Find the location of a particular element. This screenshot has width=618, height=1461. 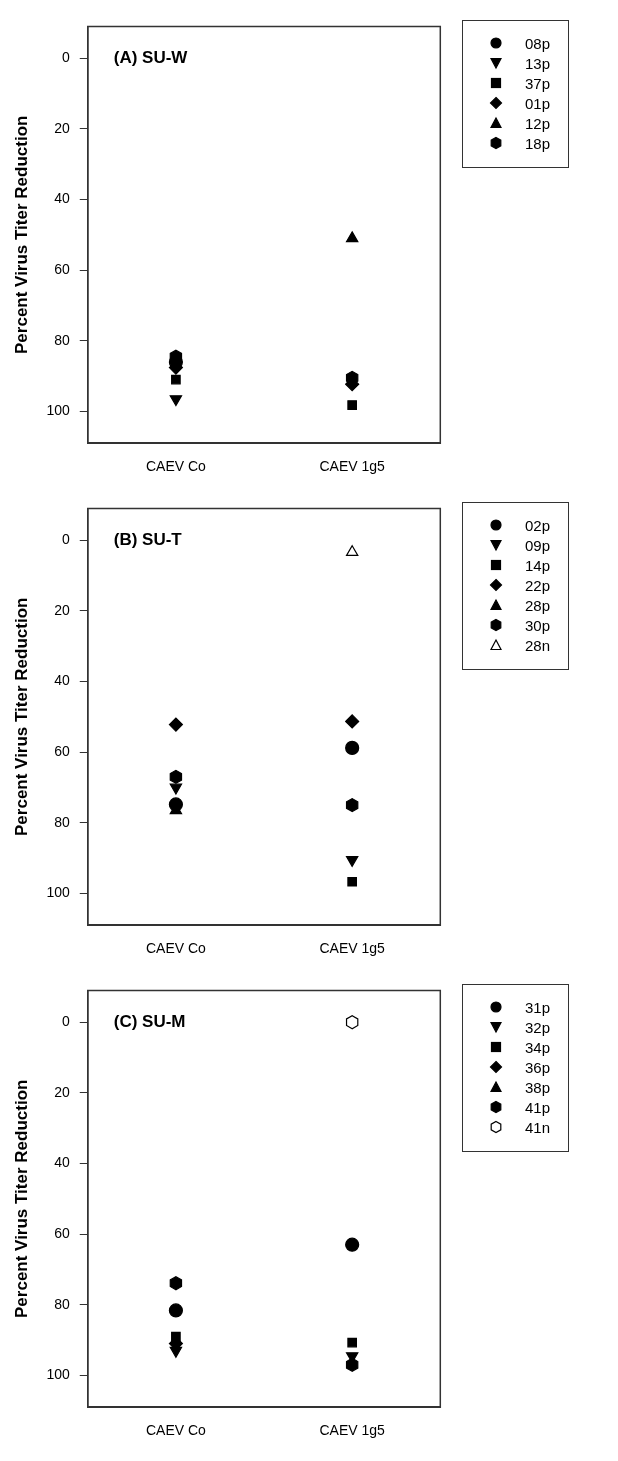

legend-label: 30p is located at coordinates (538, 625).